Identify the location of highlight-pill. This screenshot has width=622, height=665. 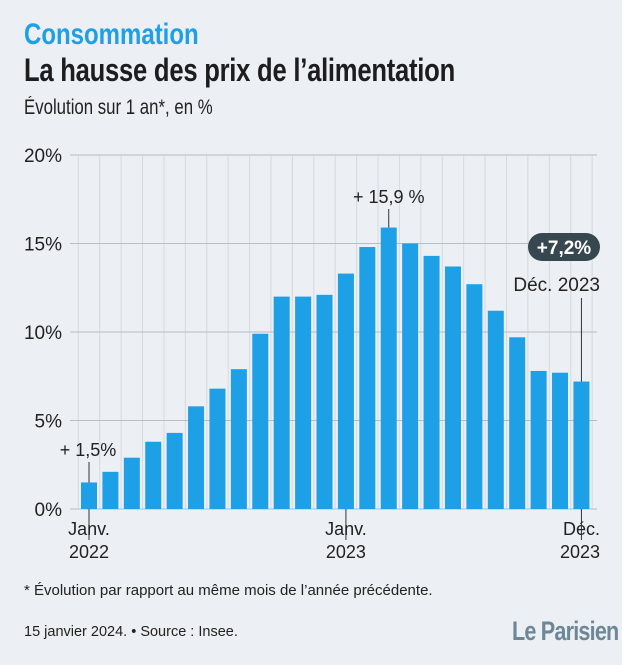
(564, 247).